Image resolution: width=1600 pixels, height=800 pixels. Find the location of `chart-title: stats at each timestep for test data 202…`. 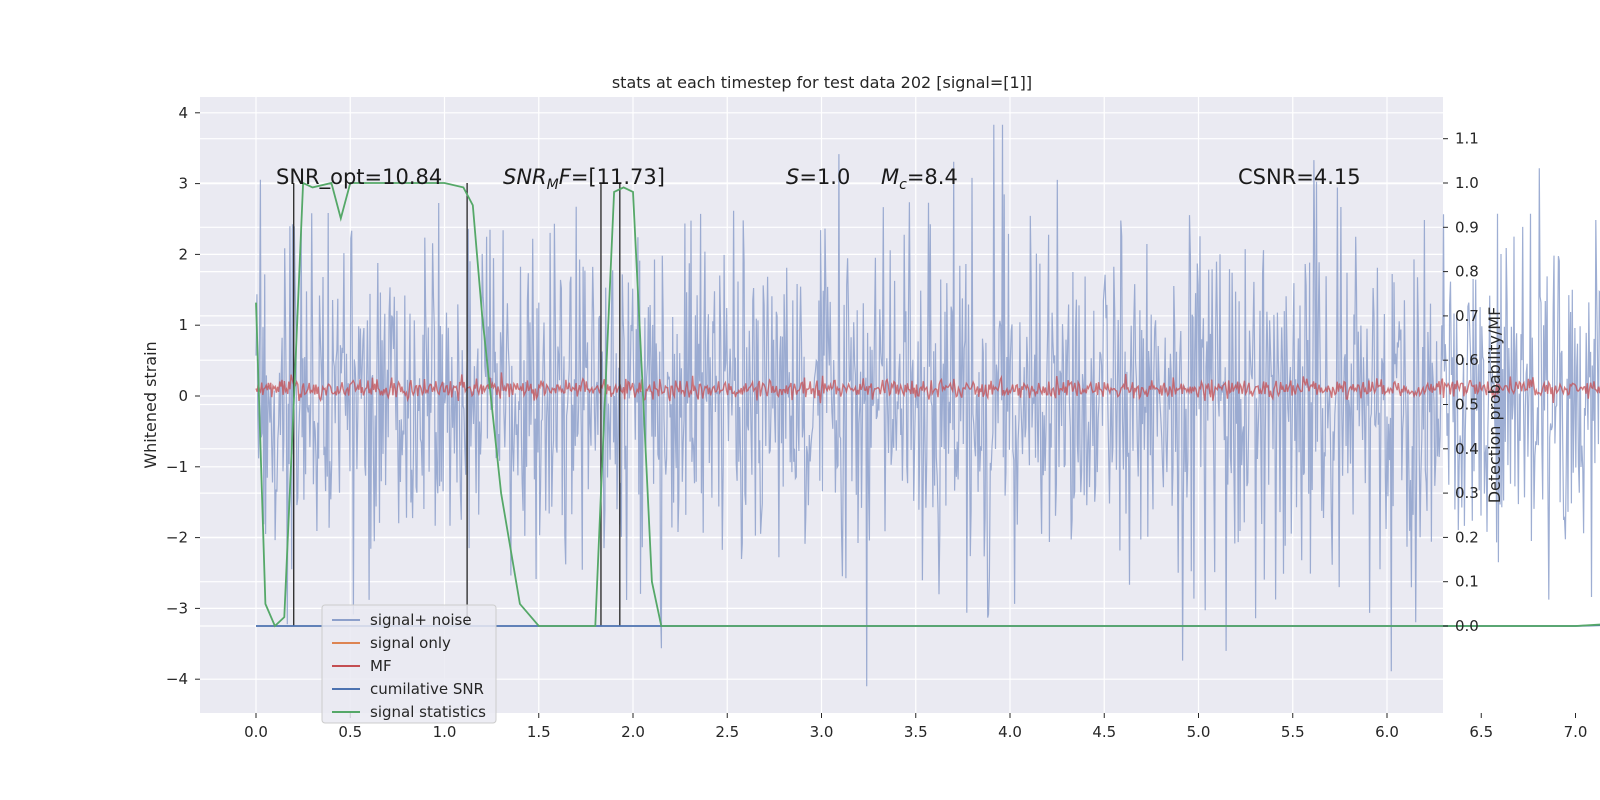

chart-title: stats at each timestep for test data 202… is located at coordinates (822, 82).